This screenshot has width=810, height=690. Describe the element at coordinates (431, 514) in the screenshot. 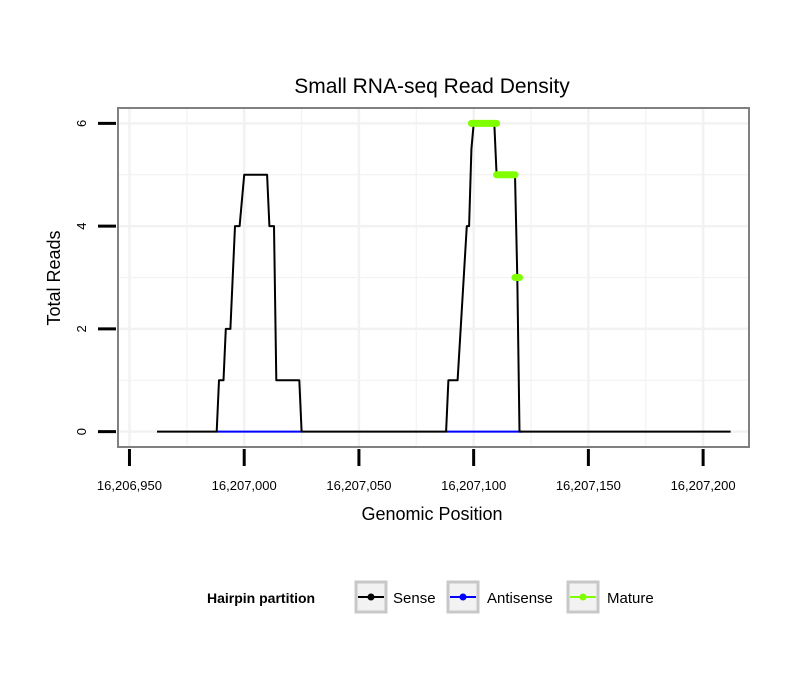

I see `x-axis-title: Genomic Position` at that location.